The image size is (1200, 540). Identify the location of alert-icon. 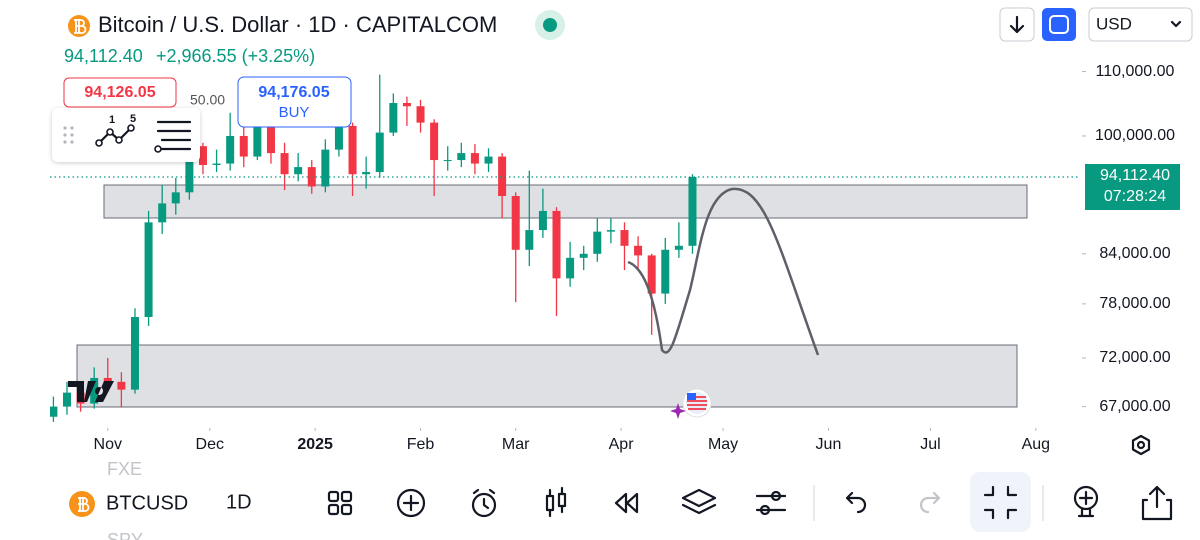
(484, 503).